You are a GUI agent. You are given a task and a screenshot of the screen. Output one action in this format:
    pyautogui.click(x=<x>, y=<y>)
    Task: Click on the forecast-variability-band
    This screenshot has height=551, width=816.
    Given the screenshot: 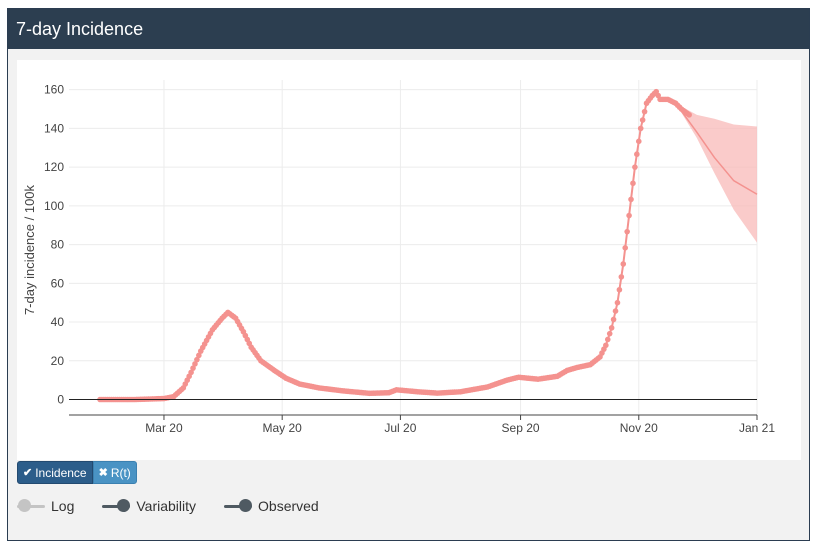 What is the action you would take?
    pyautogui.click(x=716, y=173)
    